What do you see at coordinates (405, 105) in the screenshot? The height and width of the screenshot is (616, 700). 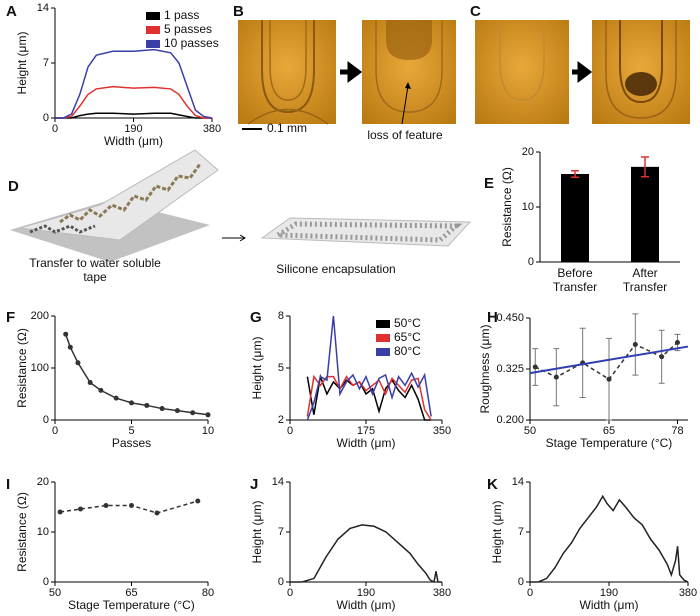 I see `annotation-arrow` at bounding box center [405, 105].